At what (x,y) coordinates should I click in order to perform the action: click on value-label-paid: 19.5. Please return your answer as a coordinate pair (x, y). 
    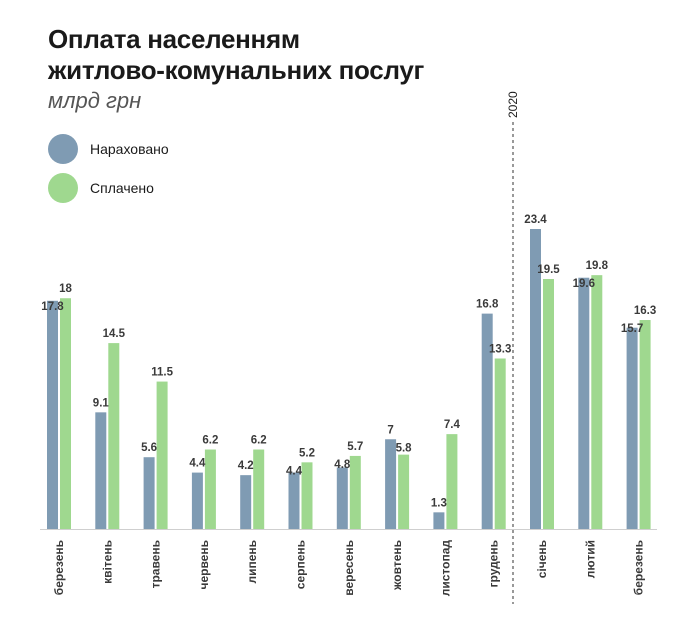
    Looking at the image, I should click on (548, 270).